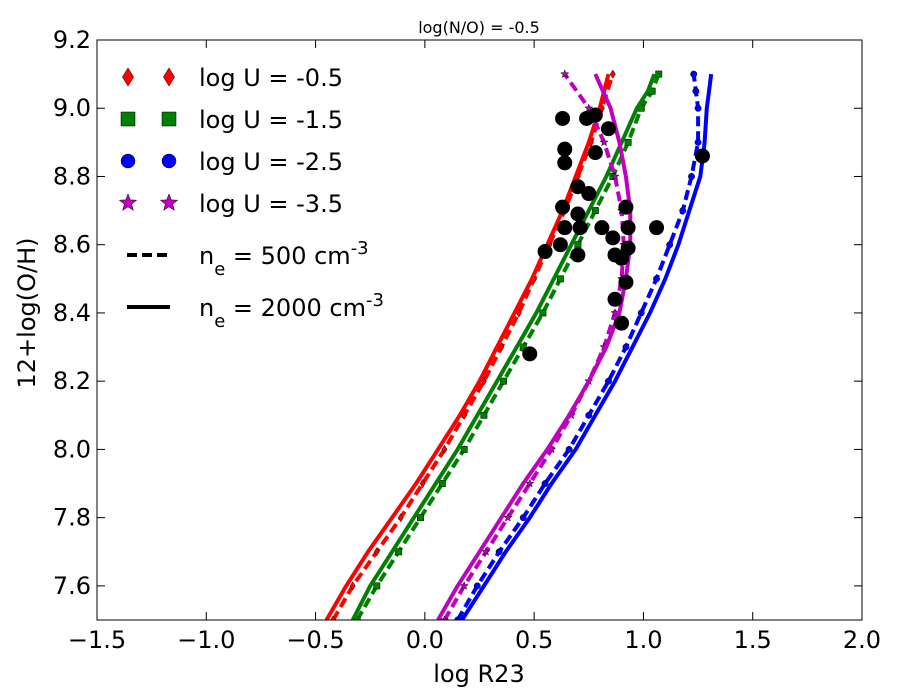  I want to click on legend-label-0: log U = -0.5, so click(271, 78).